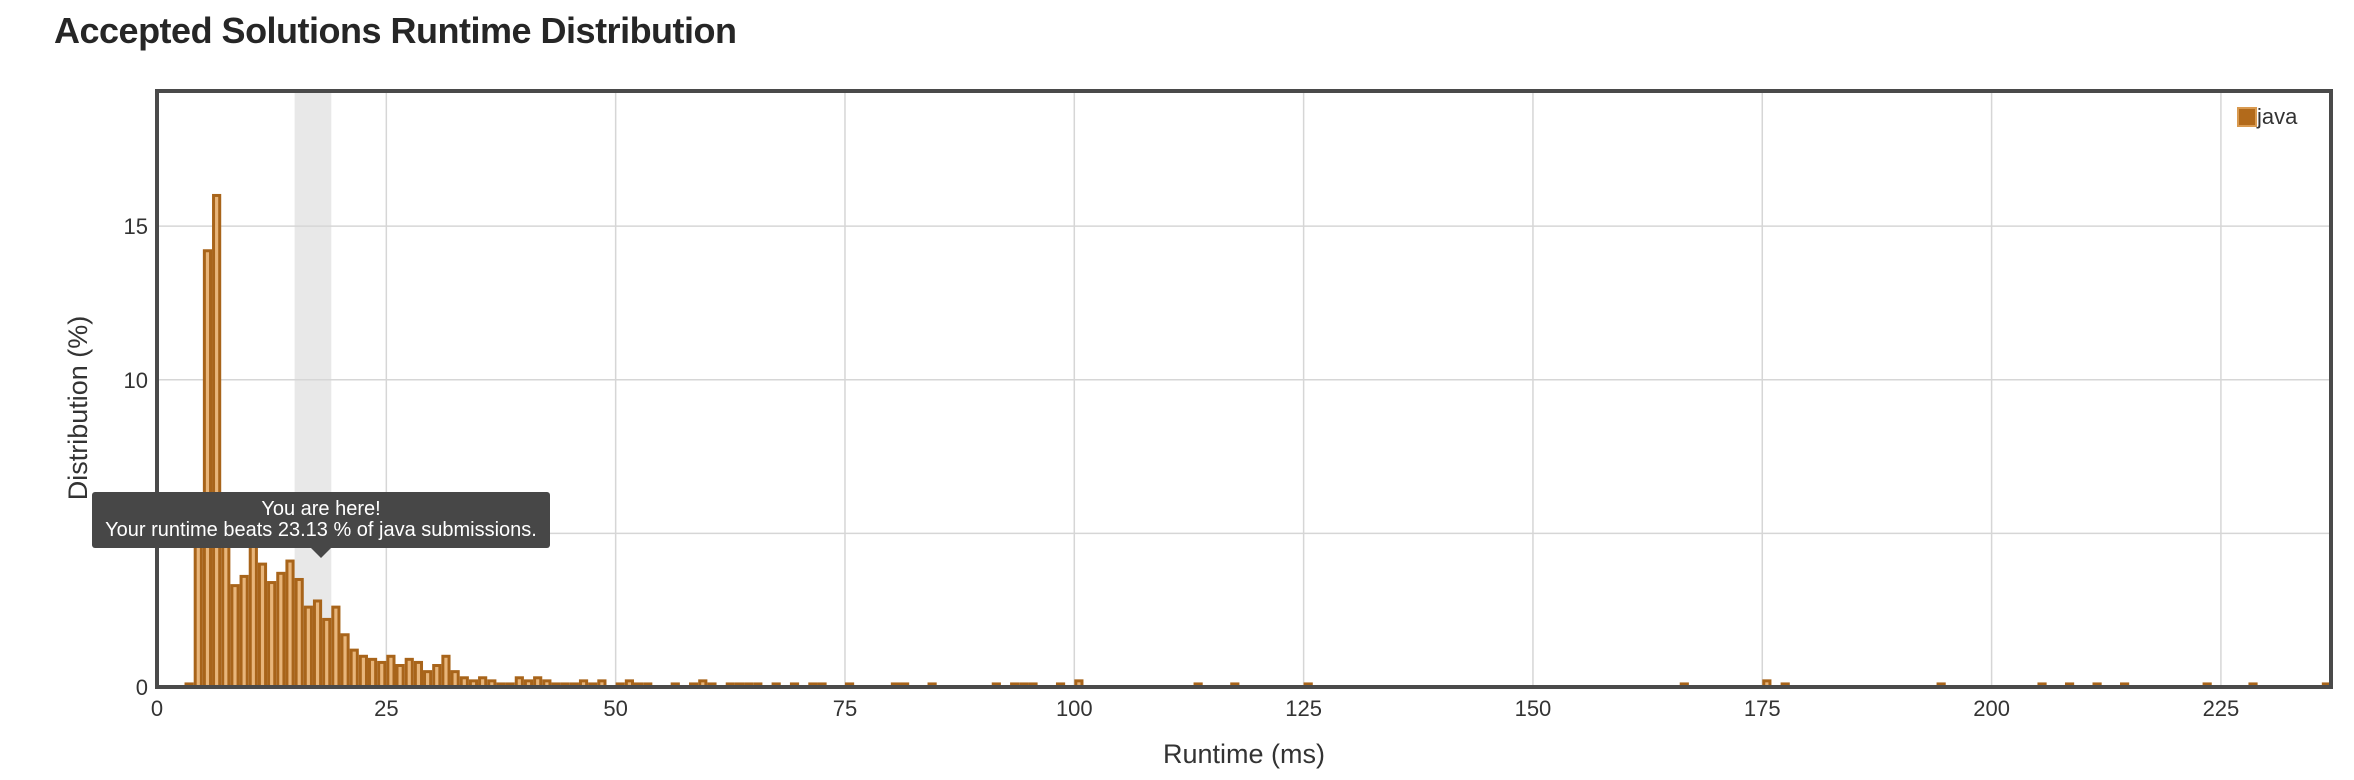  Describe the element at coordinates (395, 30) in the screenshot. I see `chart-title: Accepted Solutions Runtime Distribution` at that location.